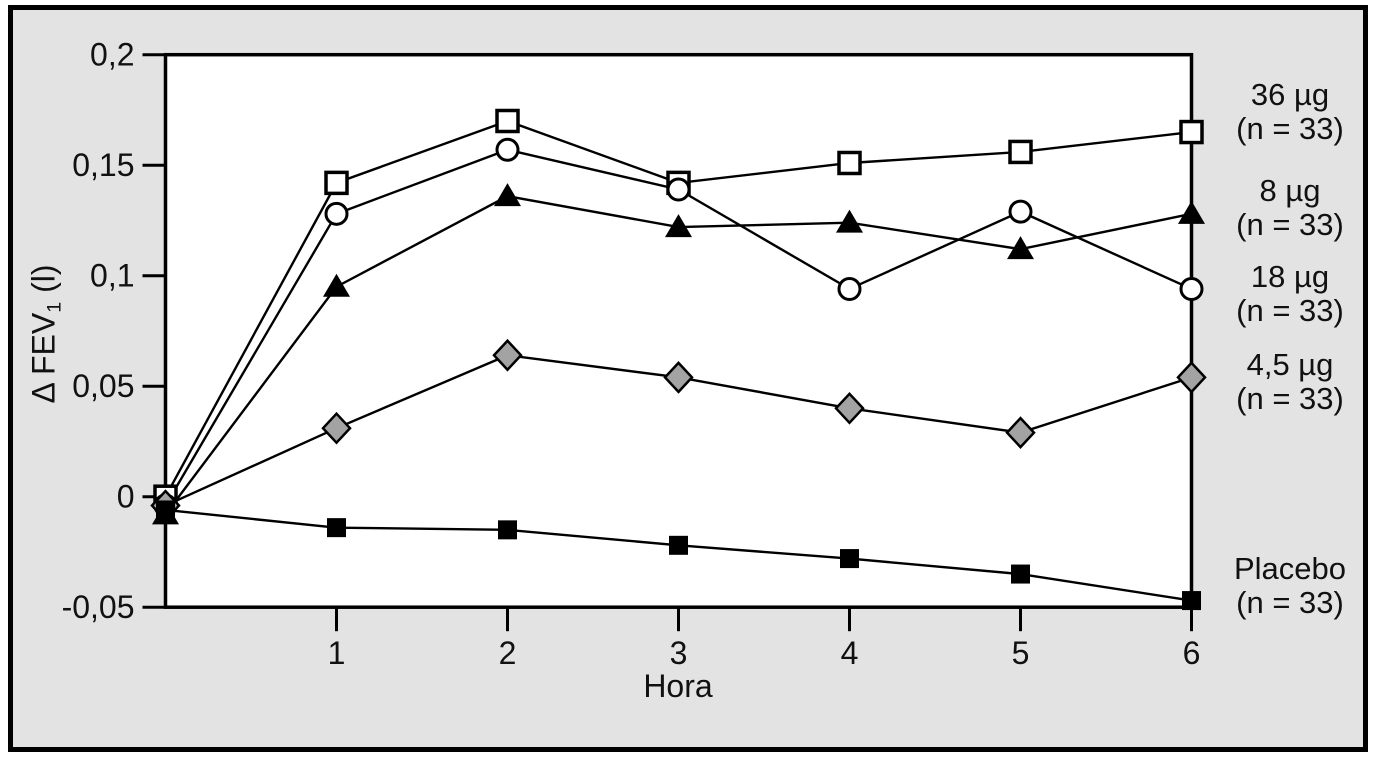 Image resolution: width=1381 pixels, height=762 pixels. Describe the element at coordinates (1192, 653) in the screenshot. I see `x-tick-label: 6` at that location.